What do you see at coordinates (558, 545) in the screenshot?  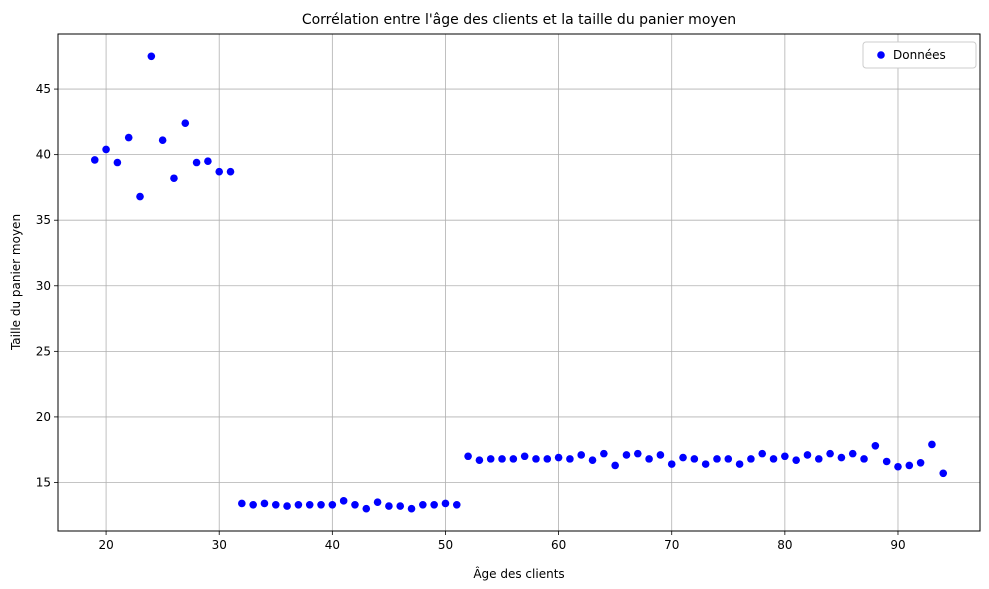 I see `x-tick-label: 60` at bounding box center [558, 545].